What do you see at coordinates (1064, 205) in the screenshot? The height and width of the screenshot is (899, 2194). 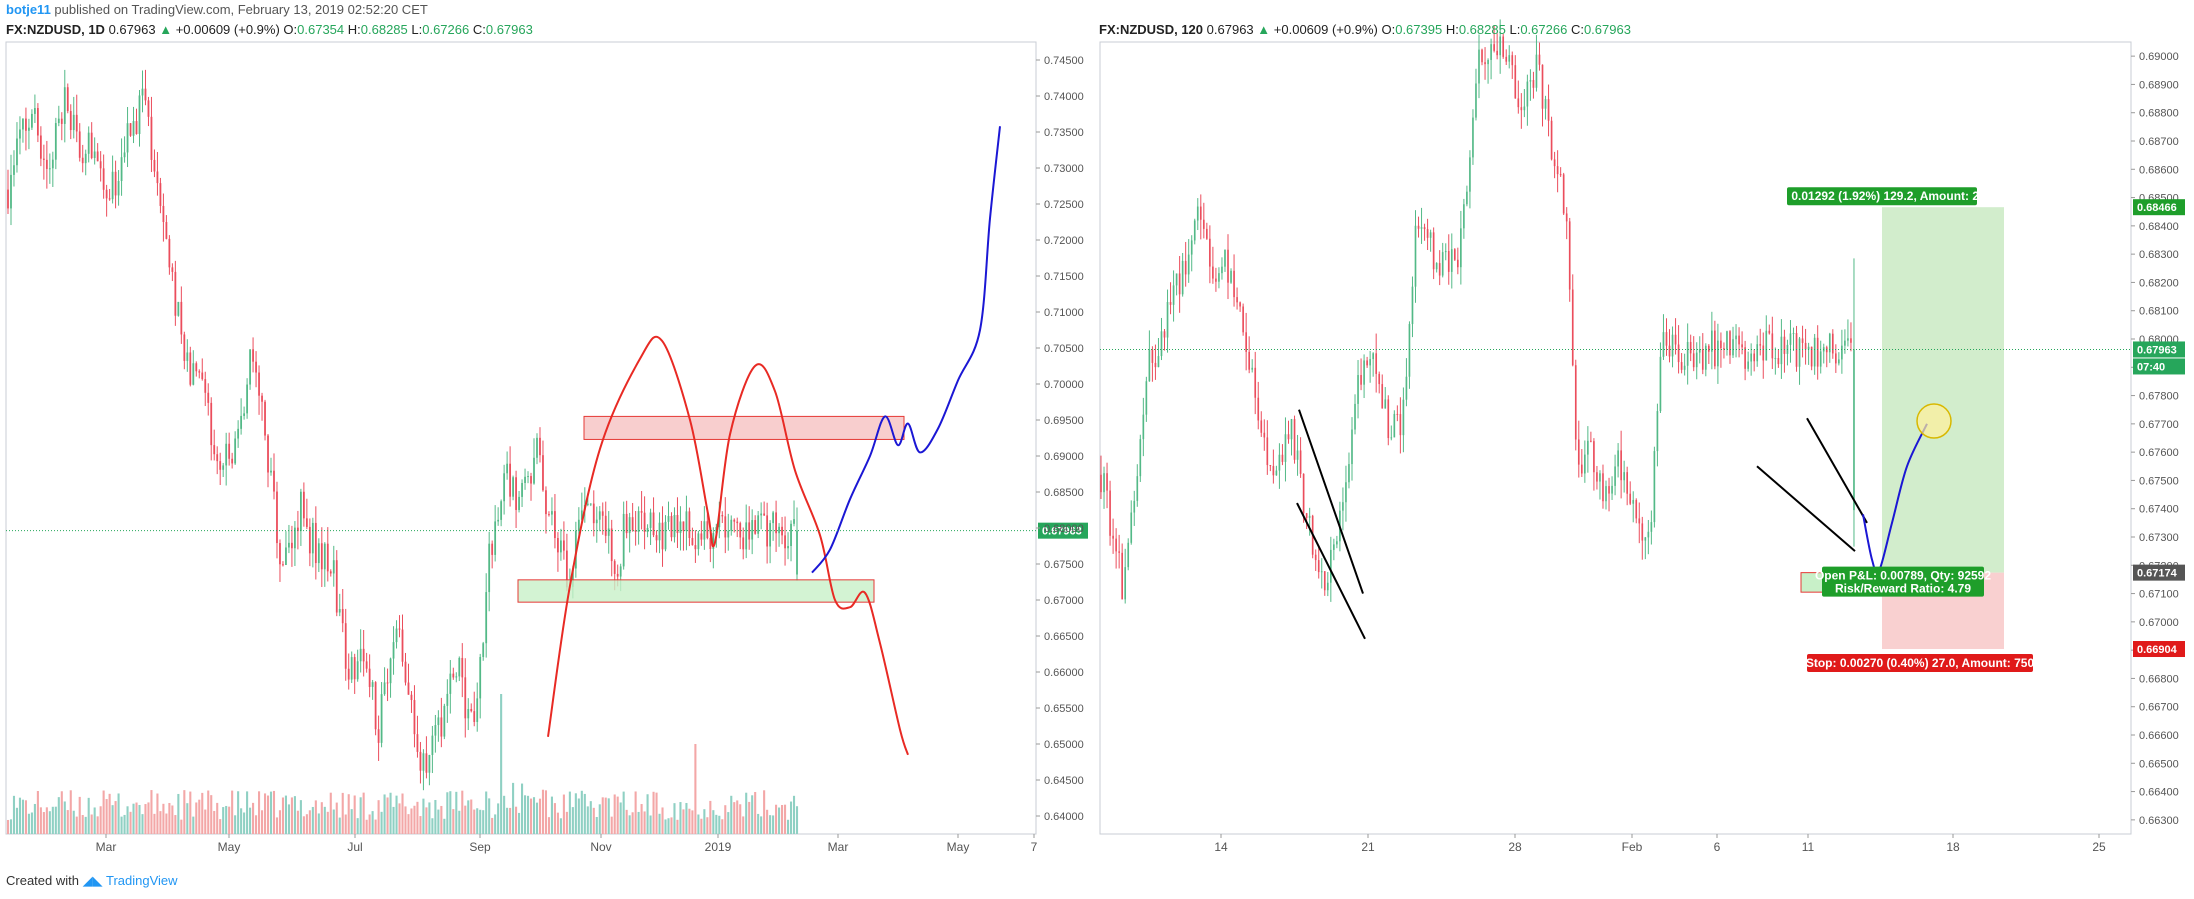 I see `y-tick-label: 0.72500` at bounding box center [1064, 205].